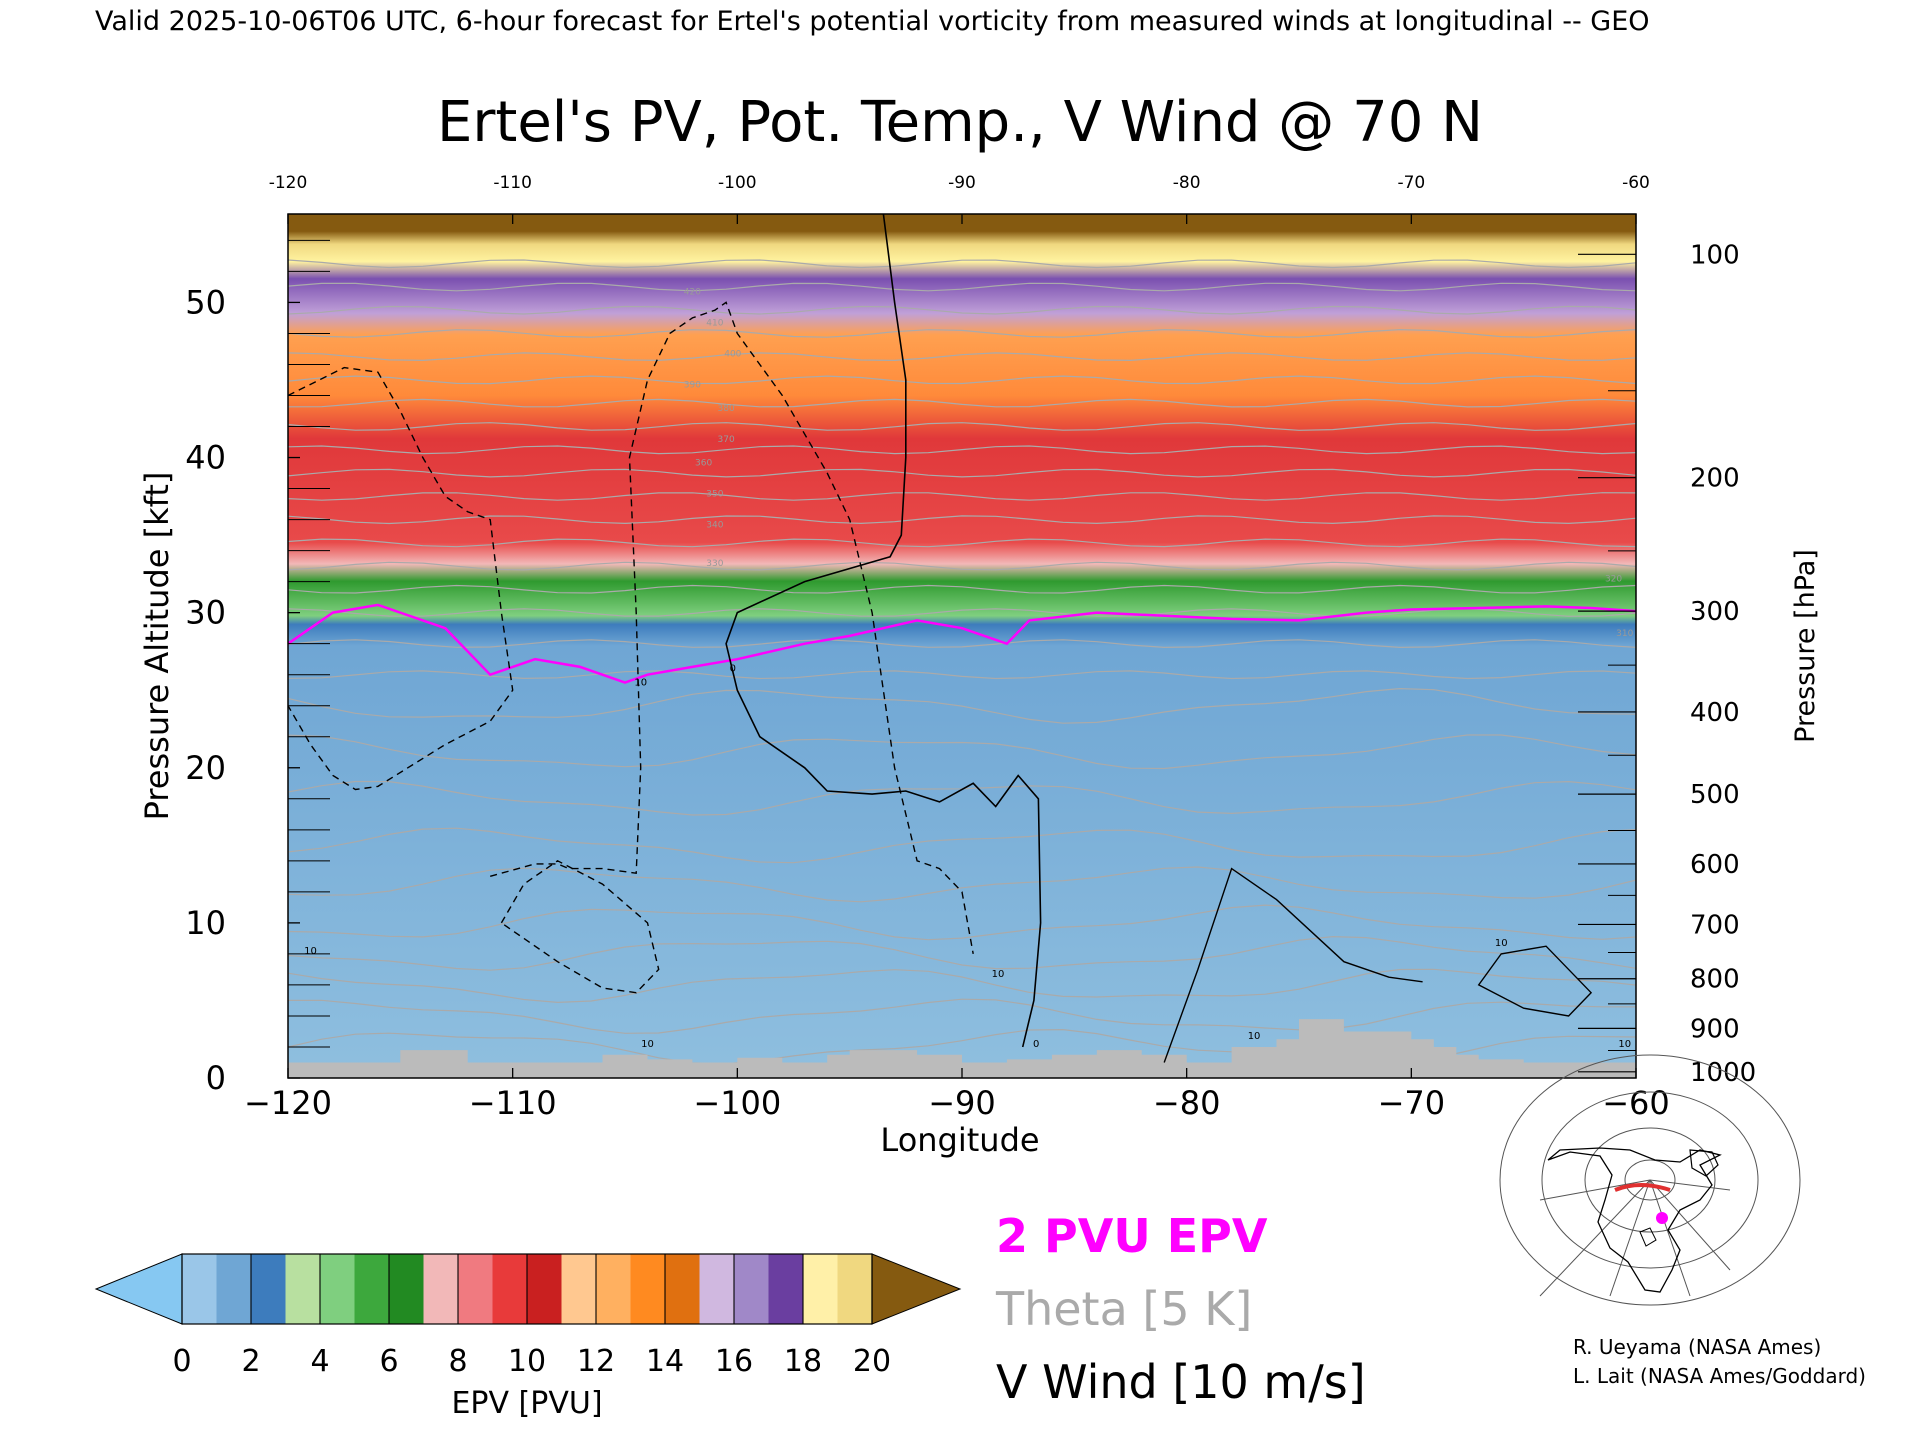 The image size is (1920, 1440). I want to click on pressure-tick-label: 400, so click(1715, 713).